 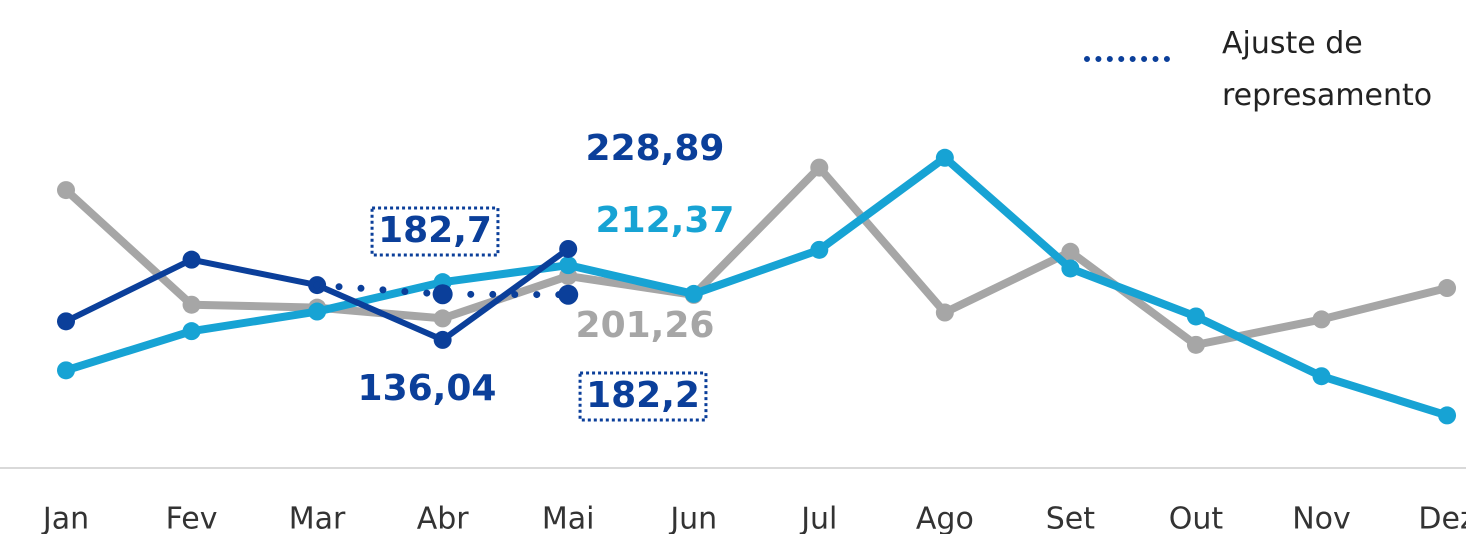 What do you see at coordinates (1321, 518) in the screenshot?
I see `x-tick-label: Nov` at bounding box center [1321, 518].